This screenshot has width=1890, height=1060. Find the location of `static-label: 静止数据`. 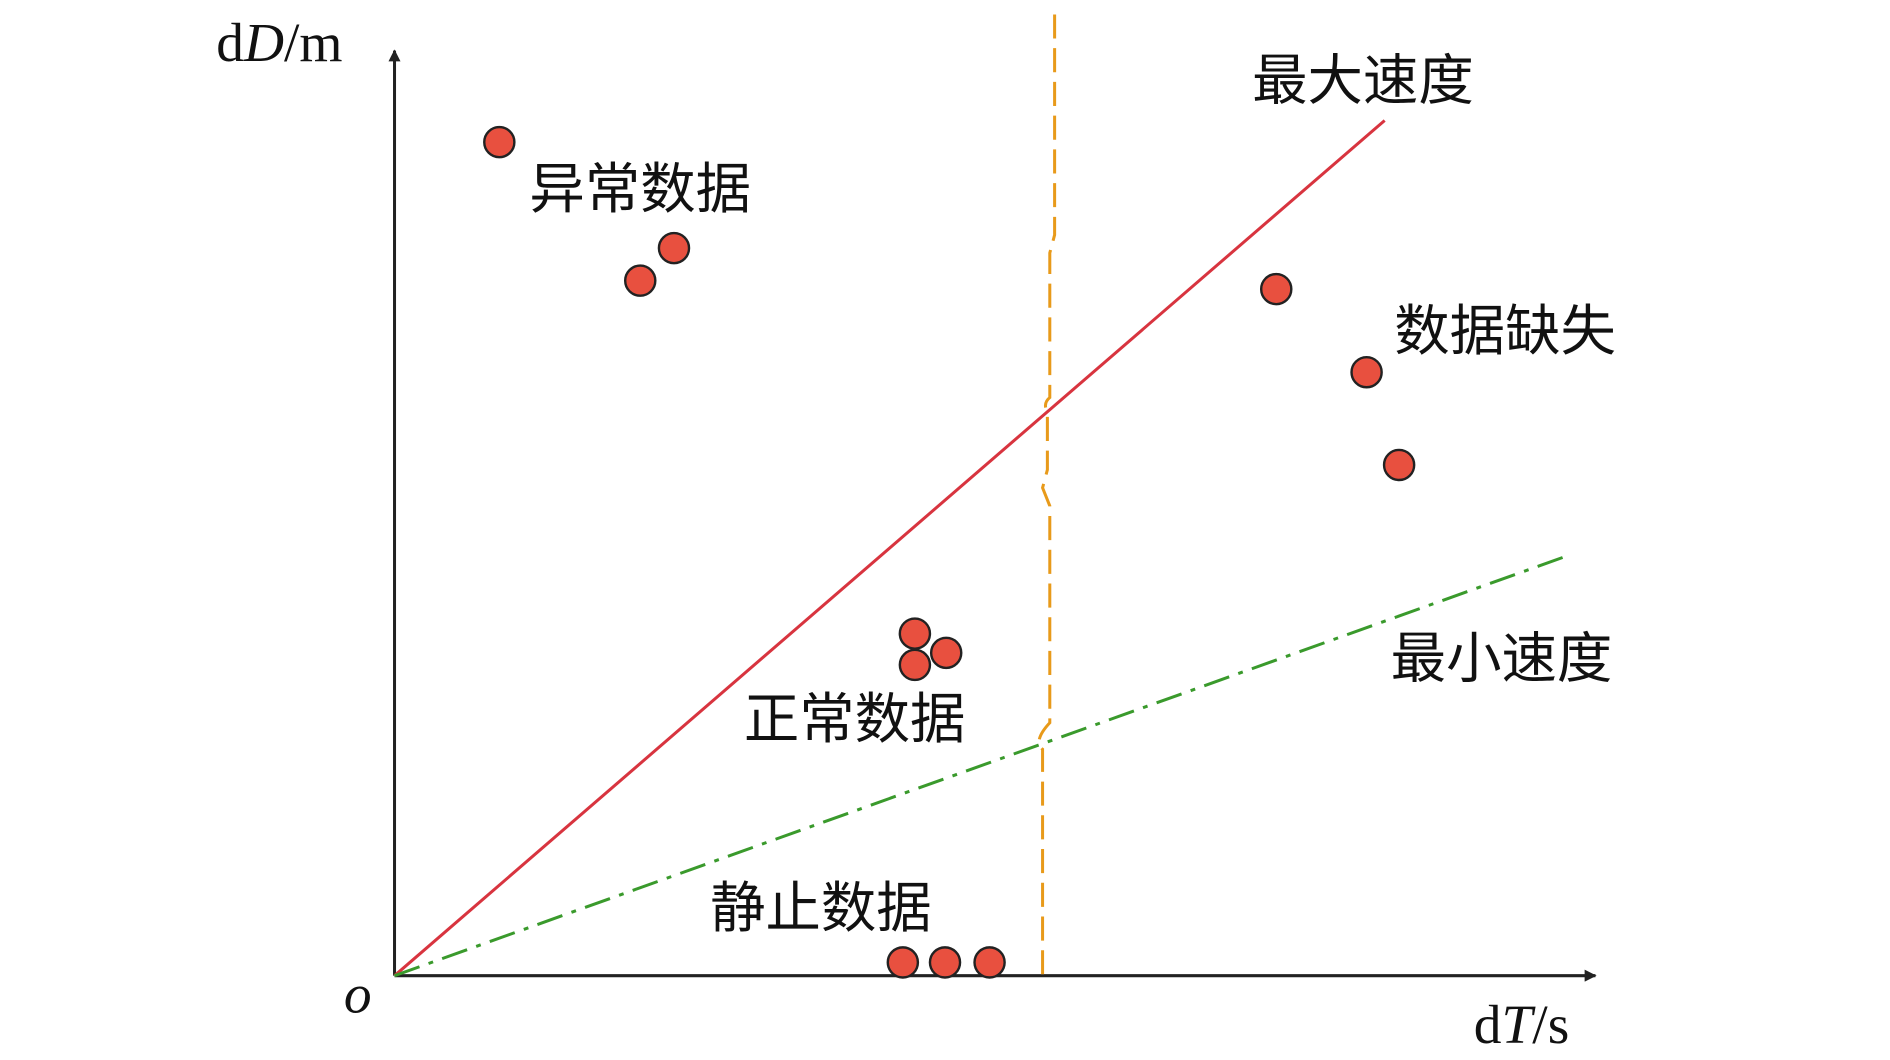

static-label: 静止数据 is located at coordinates (821, 909).